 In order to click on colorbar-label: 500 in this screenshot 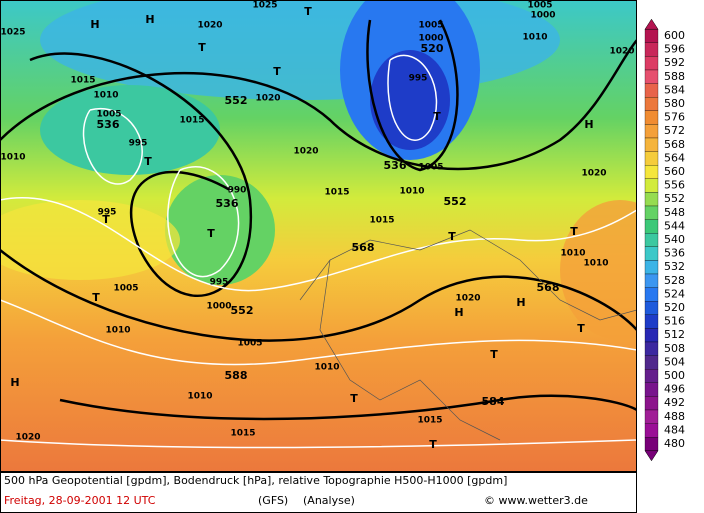, I will do `click(674, 375)`.